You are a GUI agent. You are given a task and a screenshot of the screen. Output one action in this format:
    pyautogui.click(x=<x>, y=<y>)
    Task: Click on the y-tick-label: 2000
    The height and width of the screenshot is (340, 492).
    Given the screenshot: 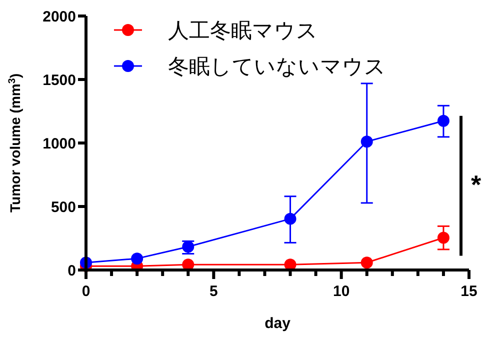 What is the action you would take?
    pyautogui.click(x=59, y=17)
    